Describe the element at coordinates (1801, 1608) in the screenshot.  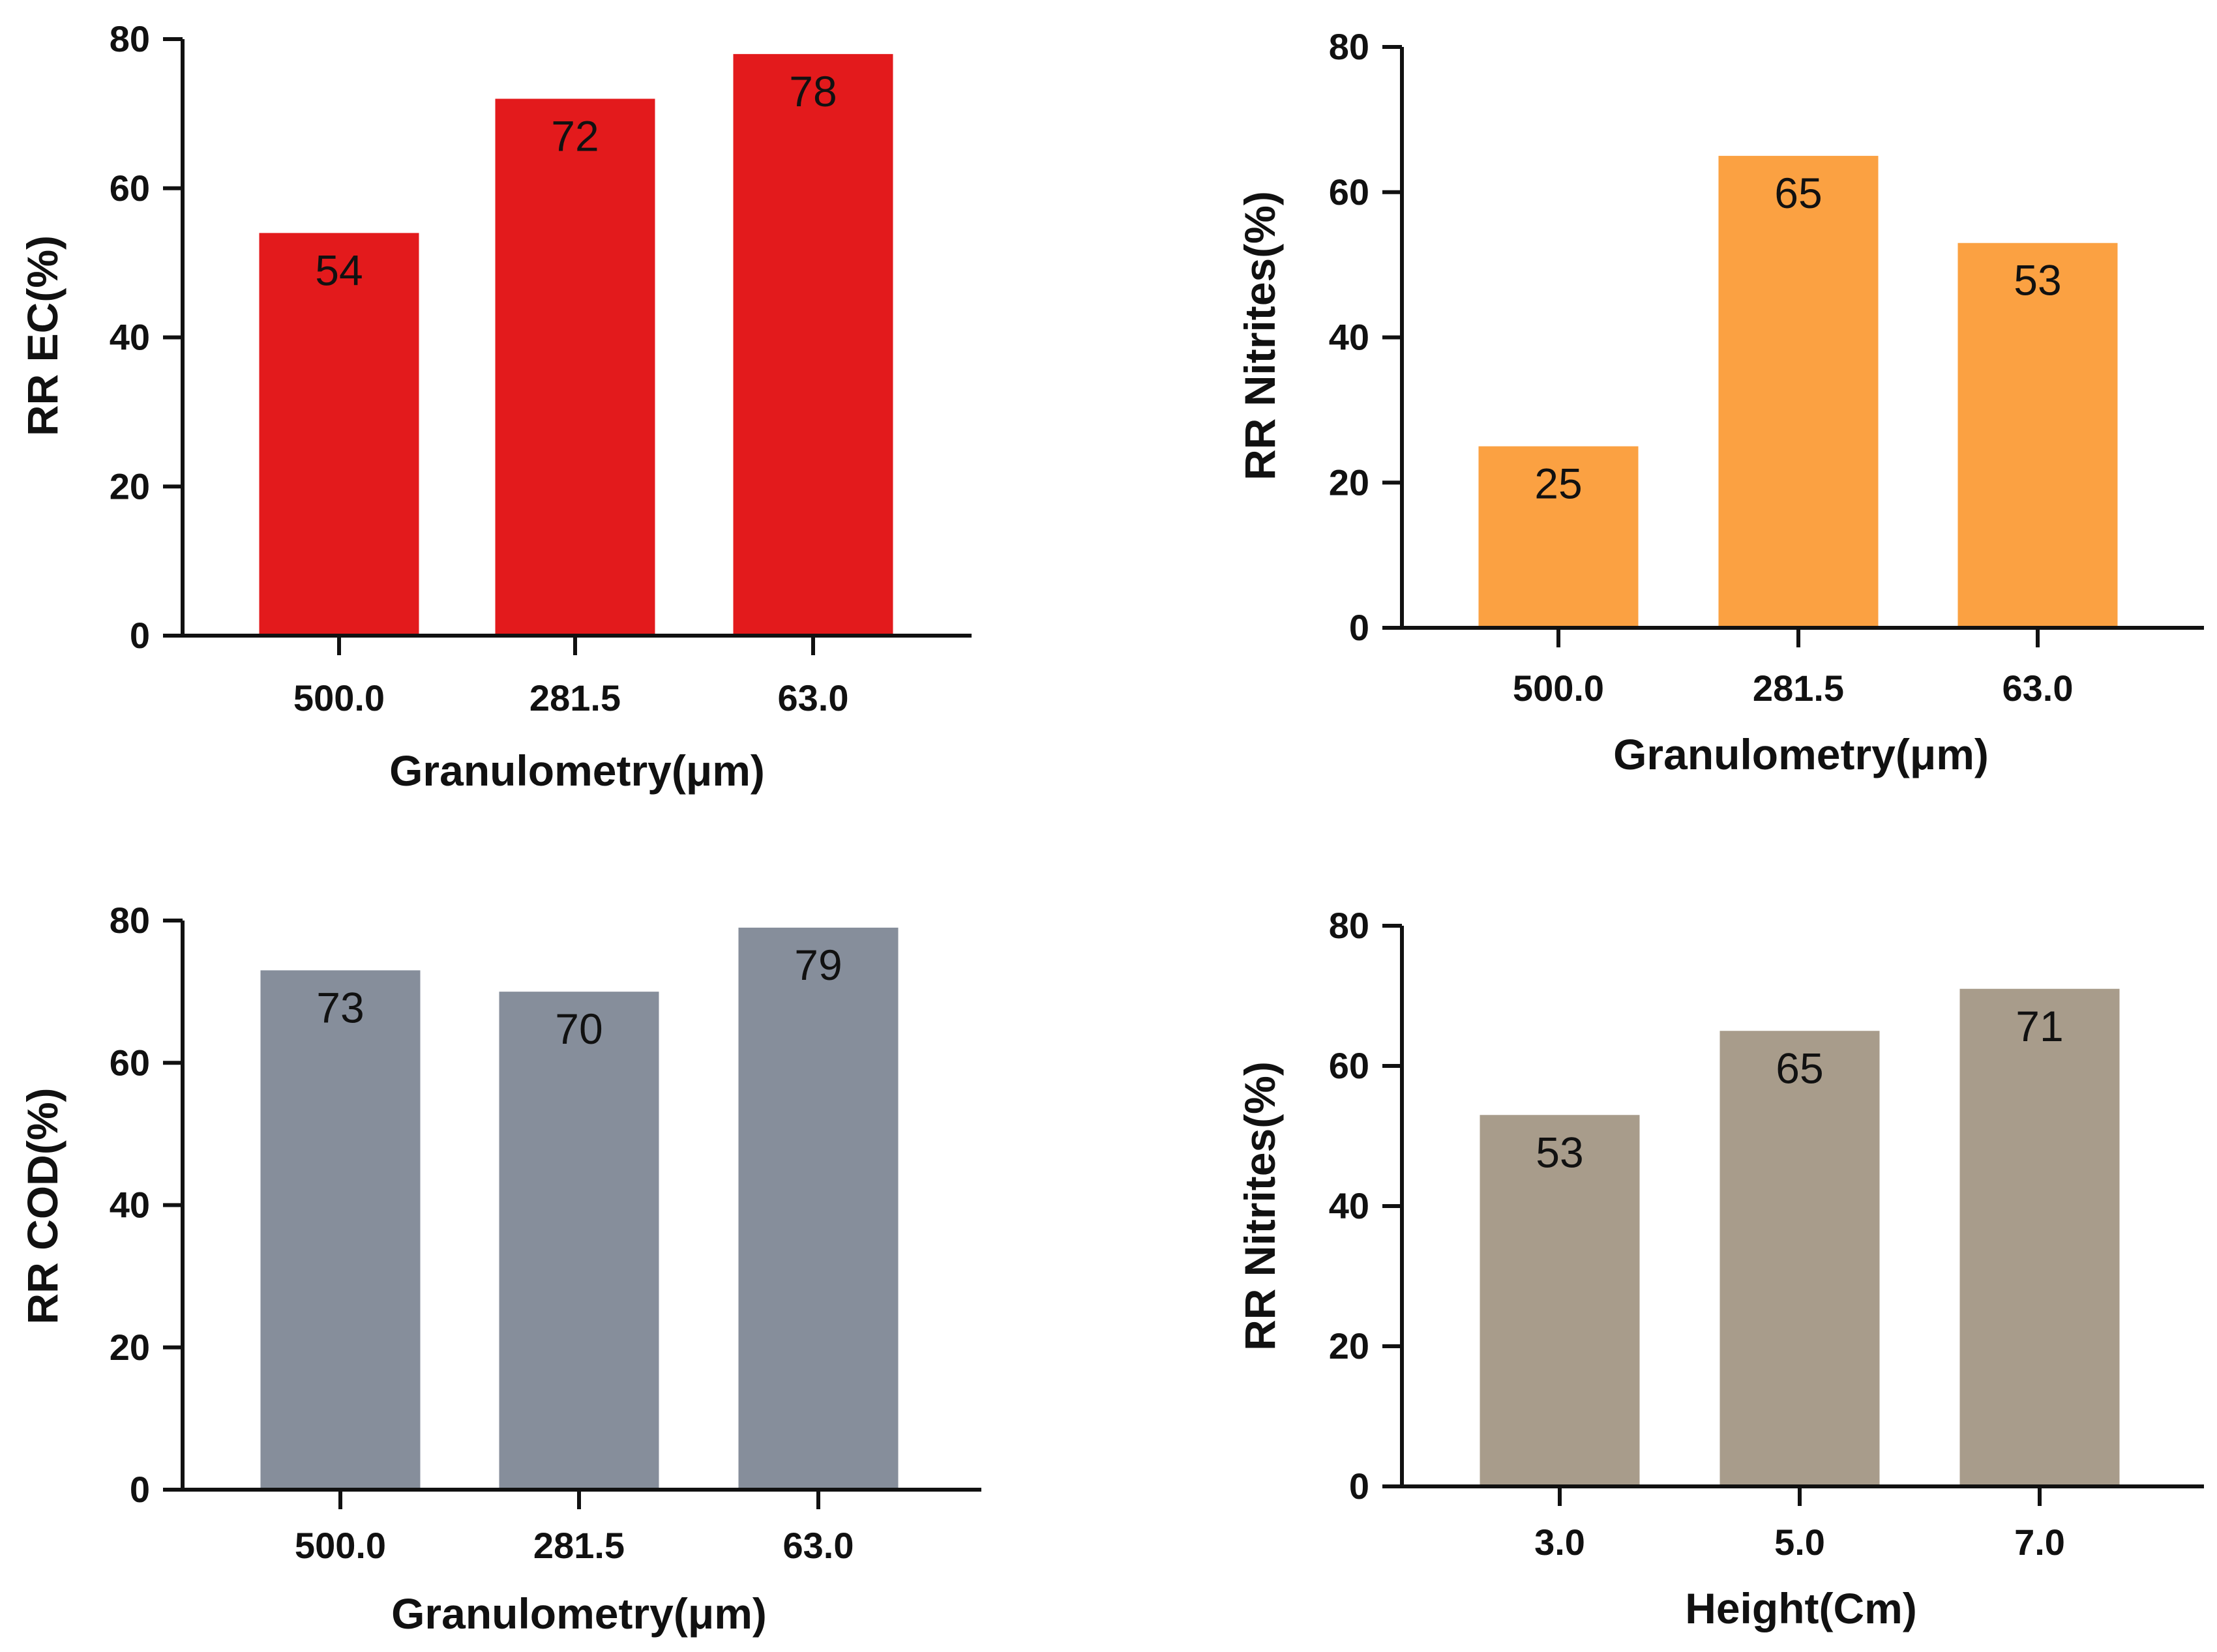
I see `x-axis-title: Height(Cm)` at that location.